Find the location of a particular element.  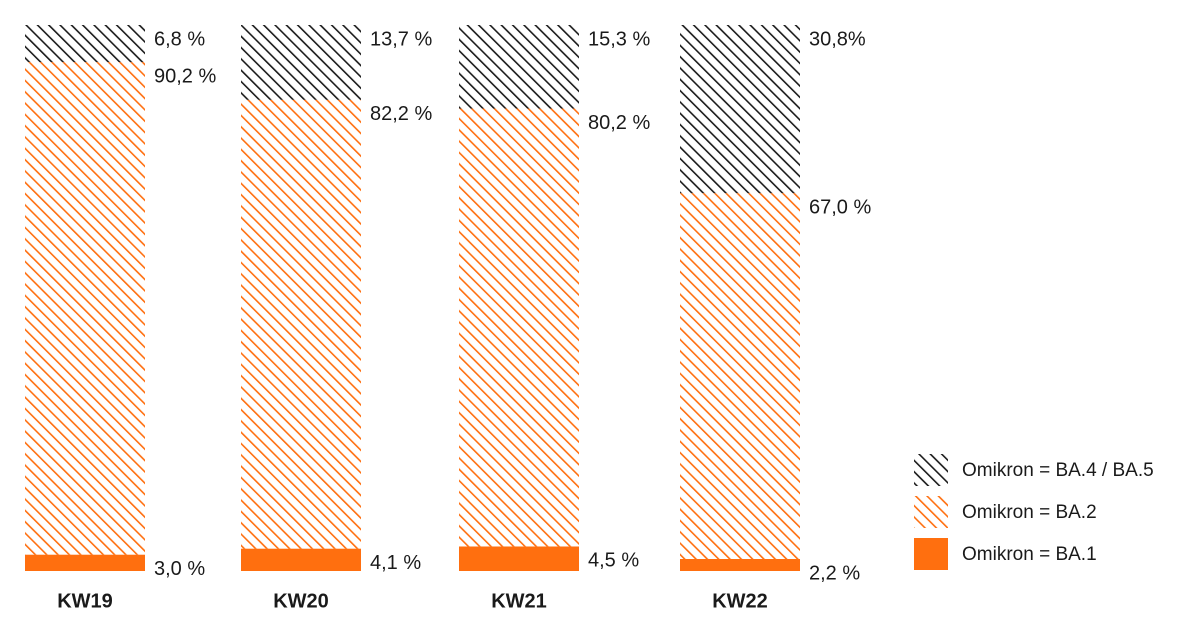

segment-label-kw22-series-1: 67,0 % is located at coordinates (840, 207).